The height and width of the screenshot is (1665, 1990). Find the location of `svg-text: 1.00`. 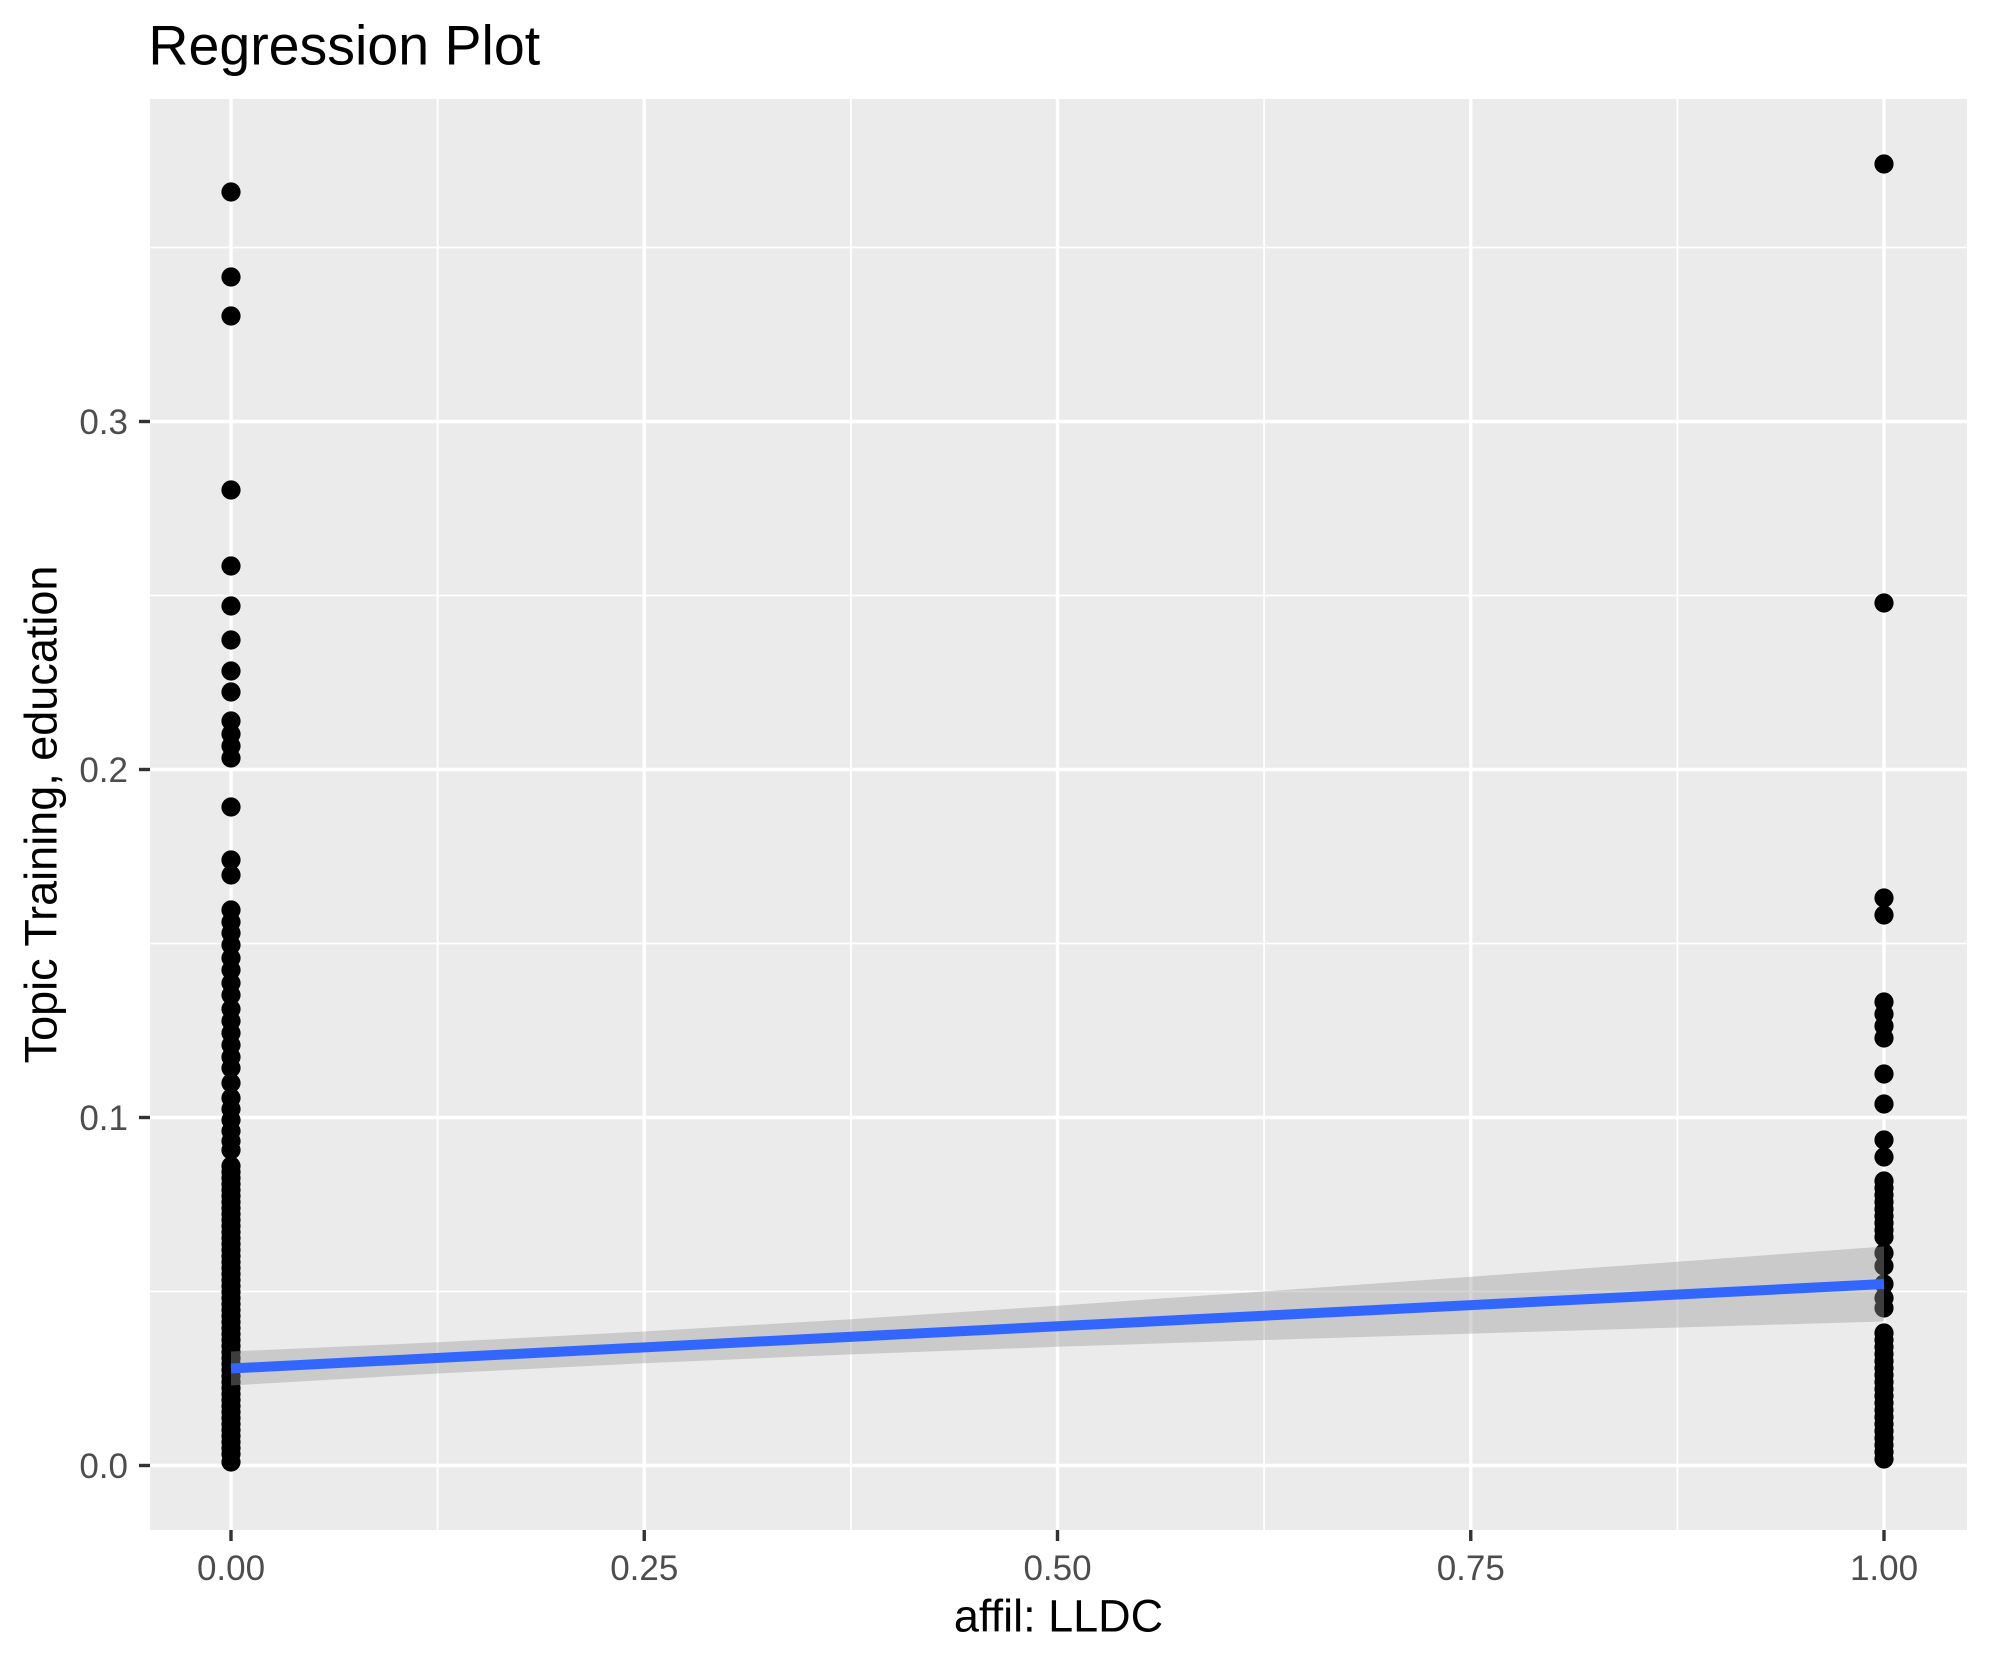

svg-text: 1.00 is located at coordinates (1884, 1568).